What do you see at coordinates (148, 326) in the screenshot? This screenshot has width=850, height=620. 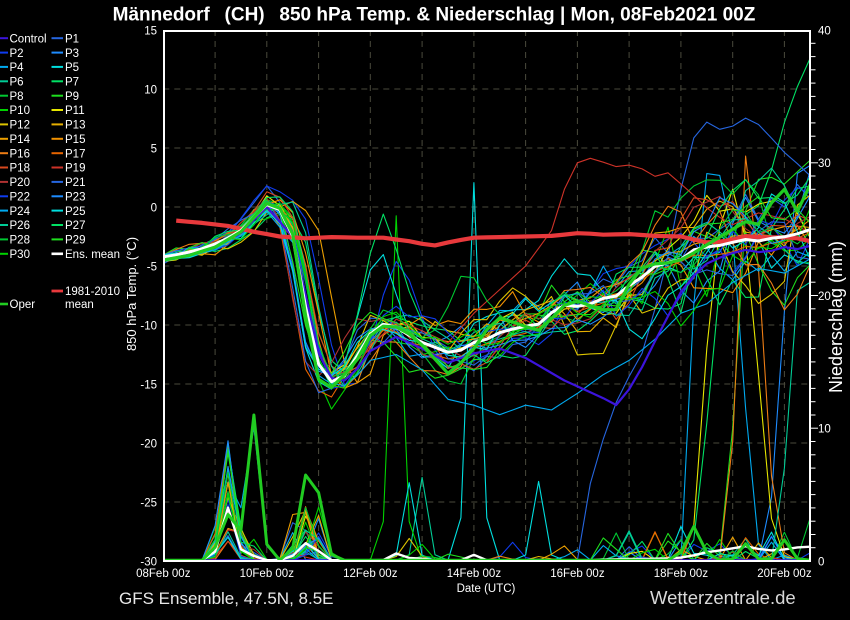 I see `svg-text: -10` at bounding box center [148, 326].